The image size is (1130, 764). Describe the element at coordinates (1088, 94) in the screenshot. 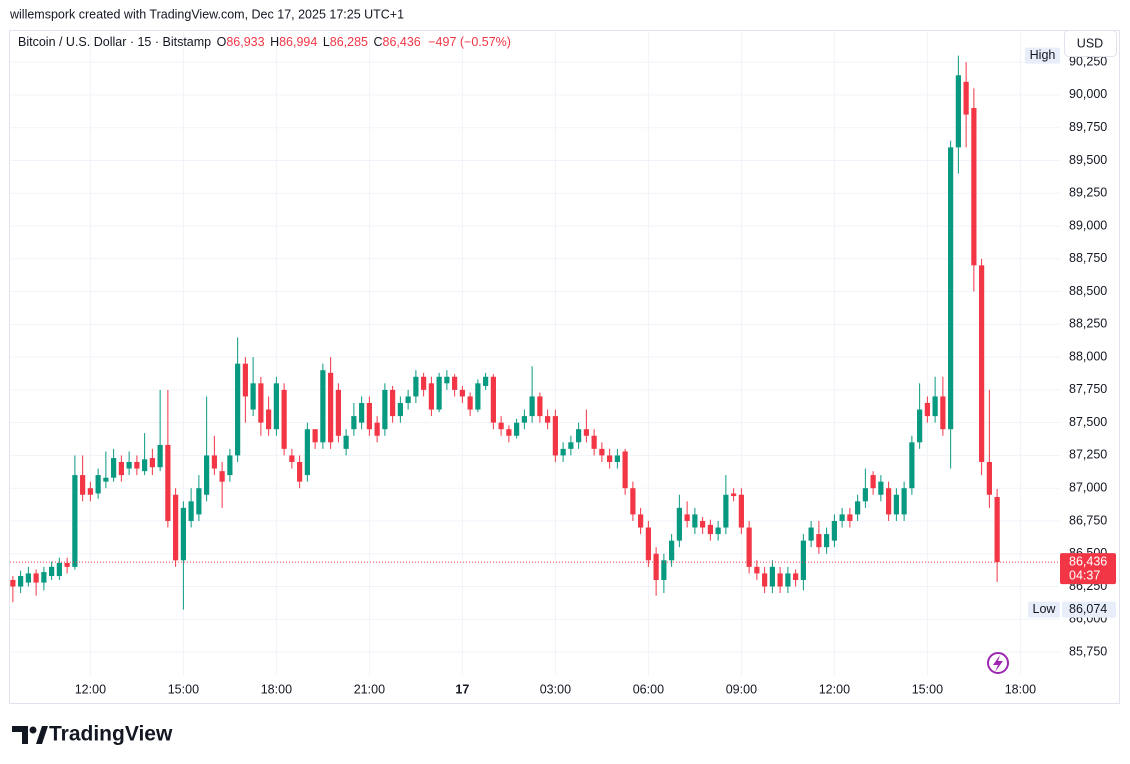

I see `y-tick-label: 90,000` at that location.